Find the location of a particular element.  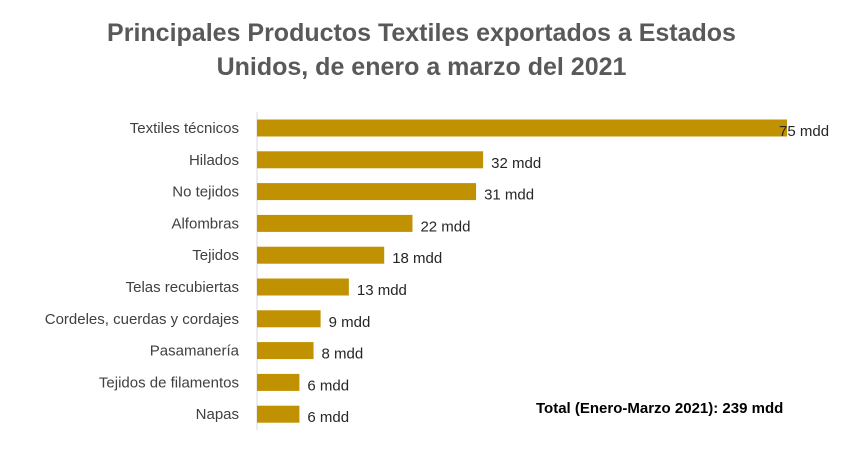

category-label: Cordeles, cuerdas y cordajes is located at coordinates (142, 319).